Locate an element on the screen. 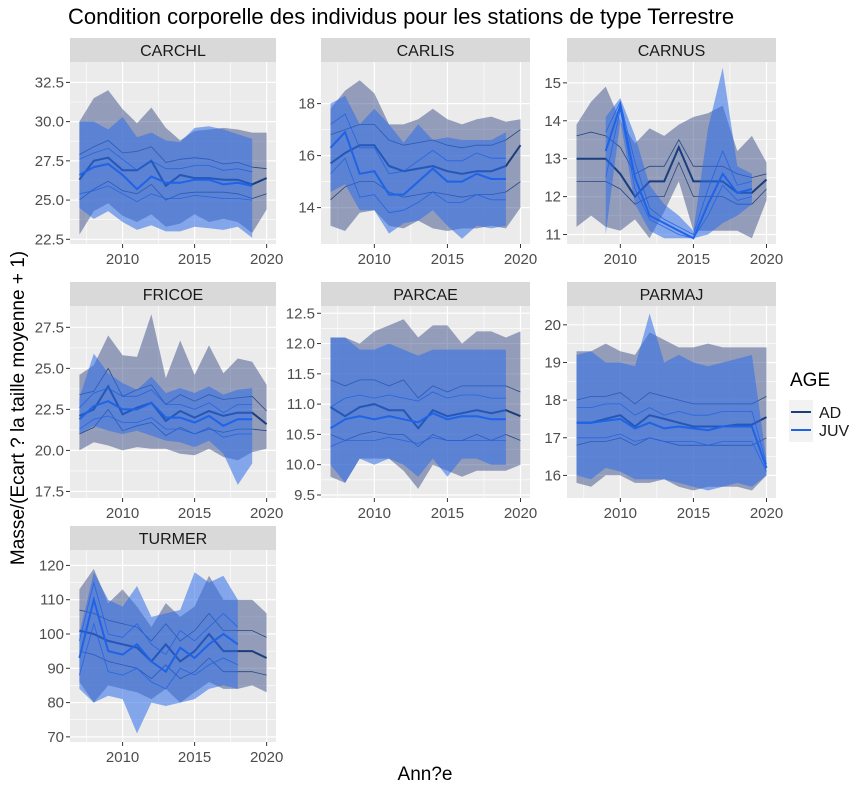  strip-label-parcae: PARCAE is located at coordinates (425, 295).